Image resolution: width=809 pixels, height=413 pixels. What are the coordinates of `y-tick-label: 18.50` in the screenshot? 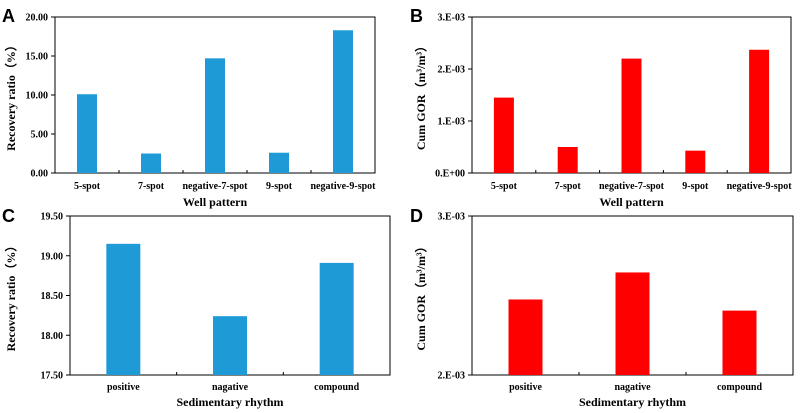 It's located at (52, 296).